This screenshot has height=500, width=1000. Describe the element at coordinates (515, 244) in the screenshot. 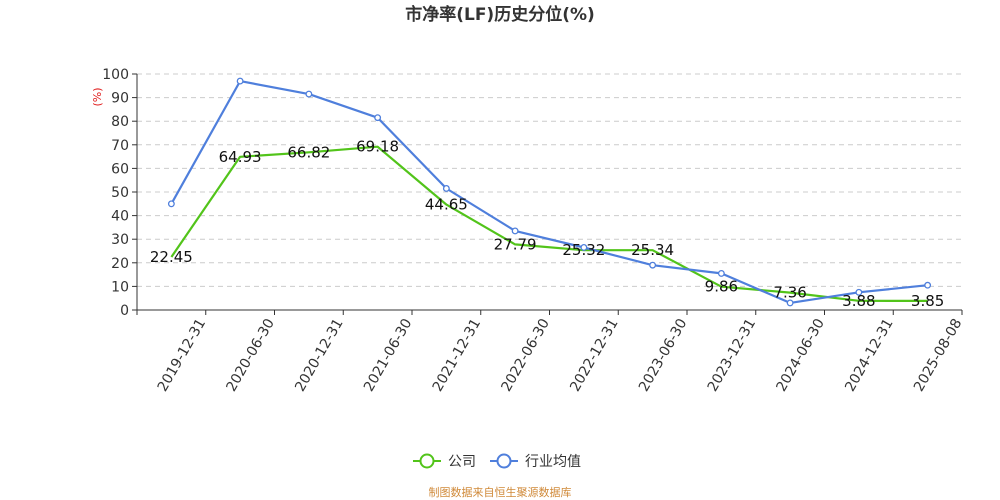

I see `company-data-label: 27.79` at that location.